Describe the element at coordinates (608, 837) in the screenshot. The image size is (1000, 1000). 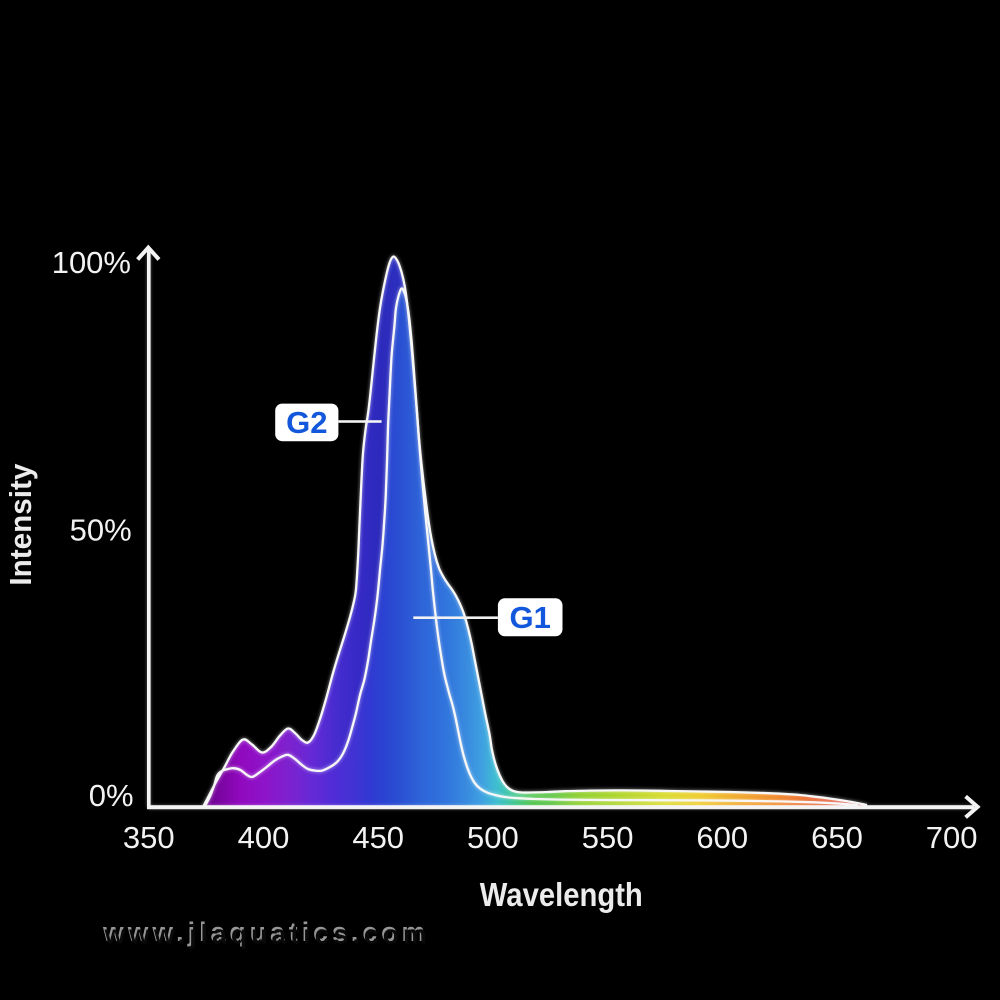
I see `svg-text: 550` at that location.